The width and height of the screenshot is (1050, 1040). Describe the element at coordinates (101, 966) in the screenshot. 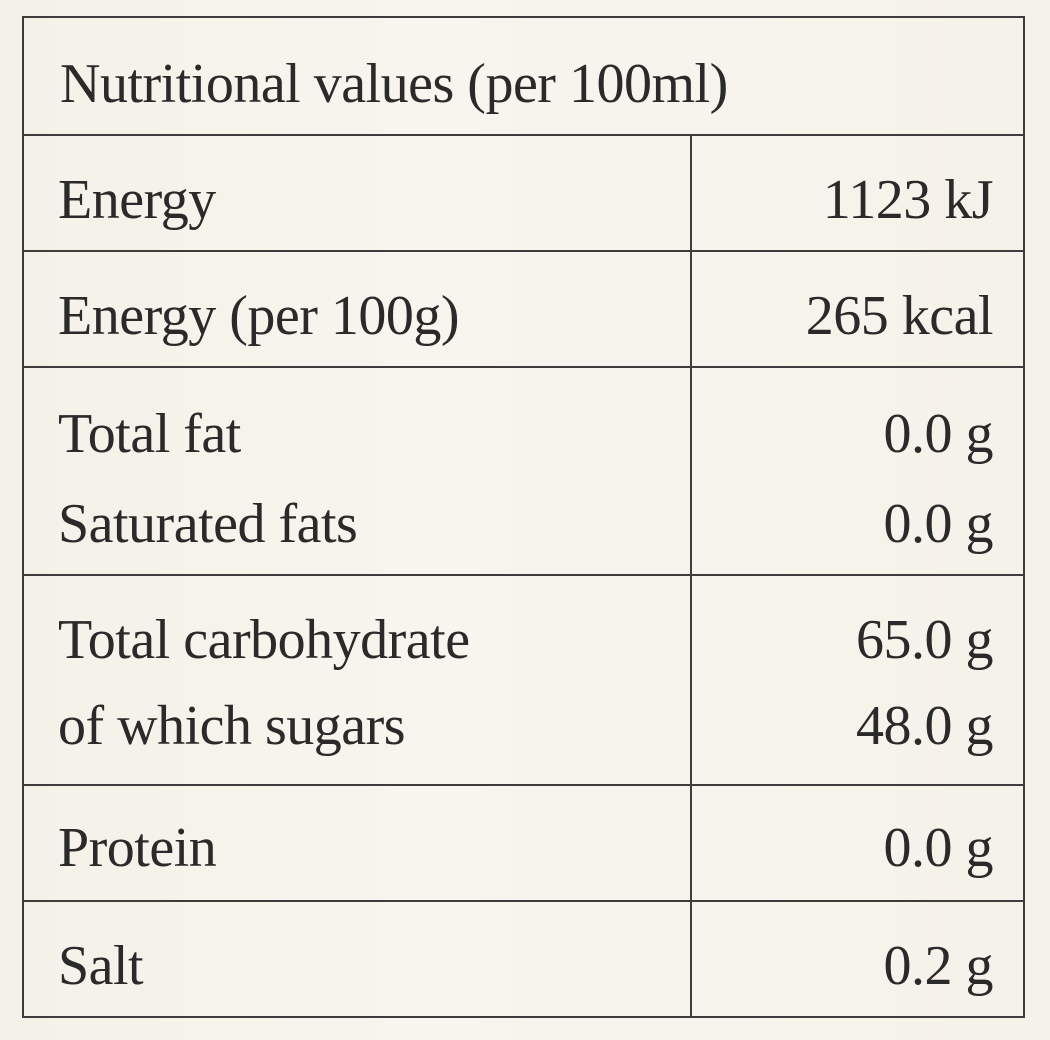

I see `nutrient-label: Salt` at that location.